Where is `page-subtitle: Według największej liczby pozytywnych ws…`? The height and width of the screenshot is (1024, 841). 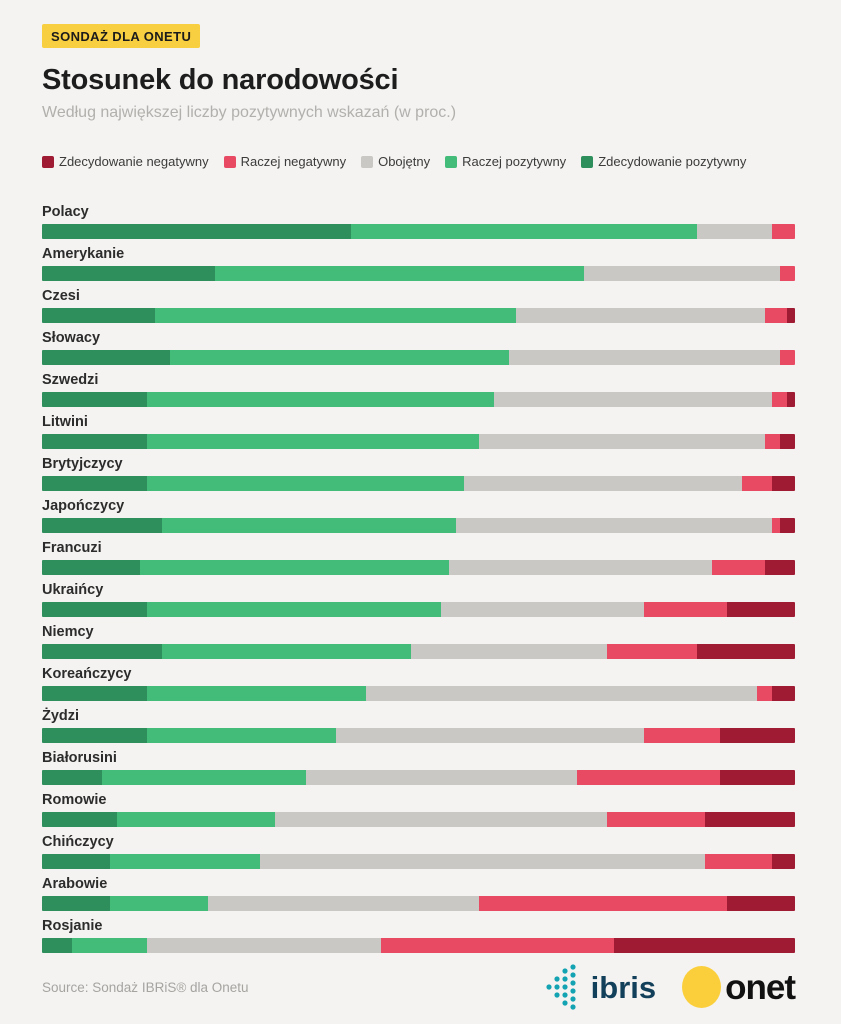
page-subtitle: Według największej liczby pozytywnych ws… is located at coordinates (249, 112).